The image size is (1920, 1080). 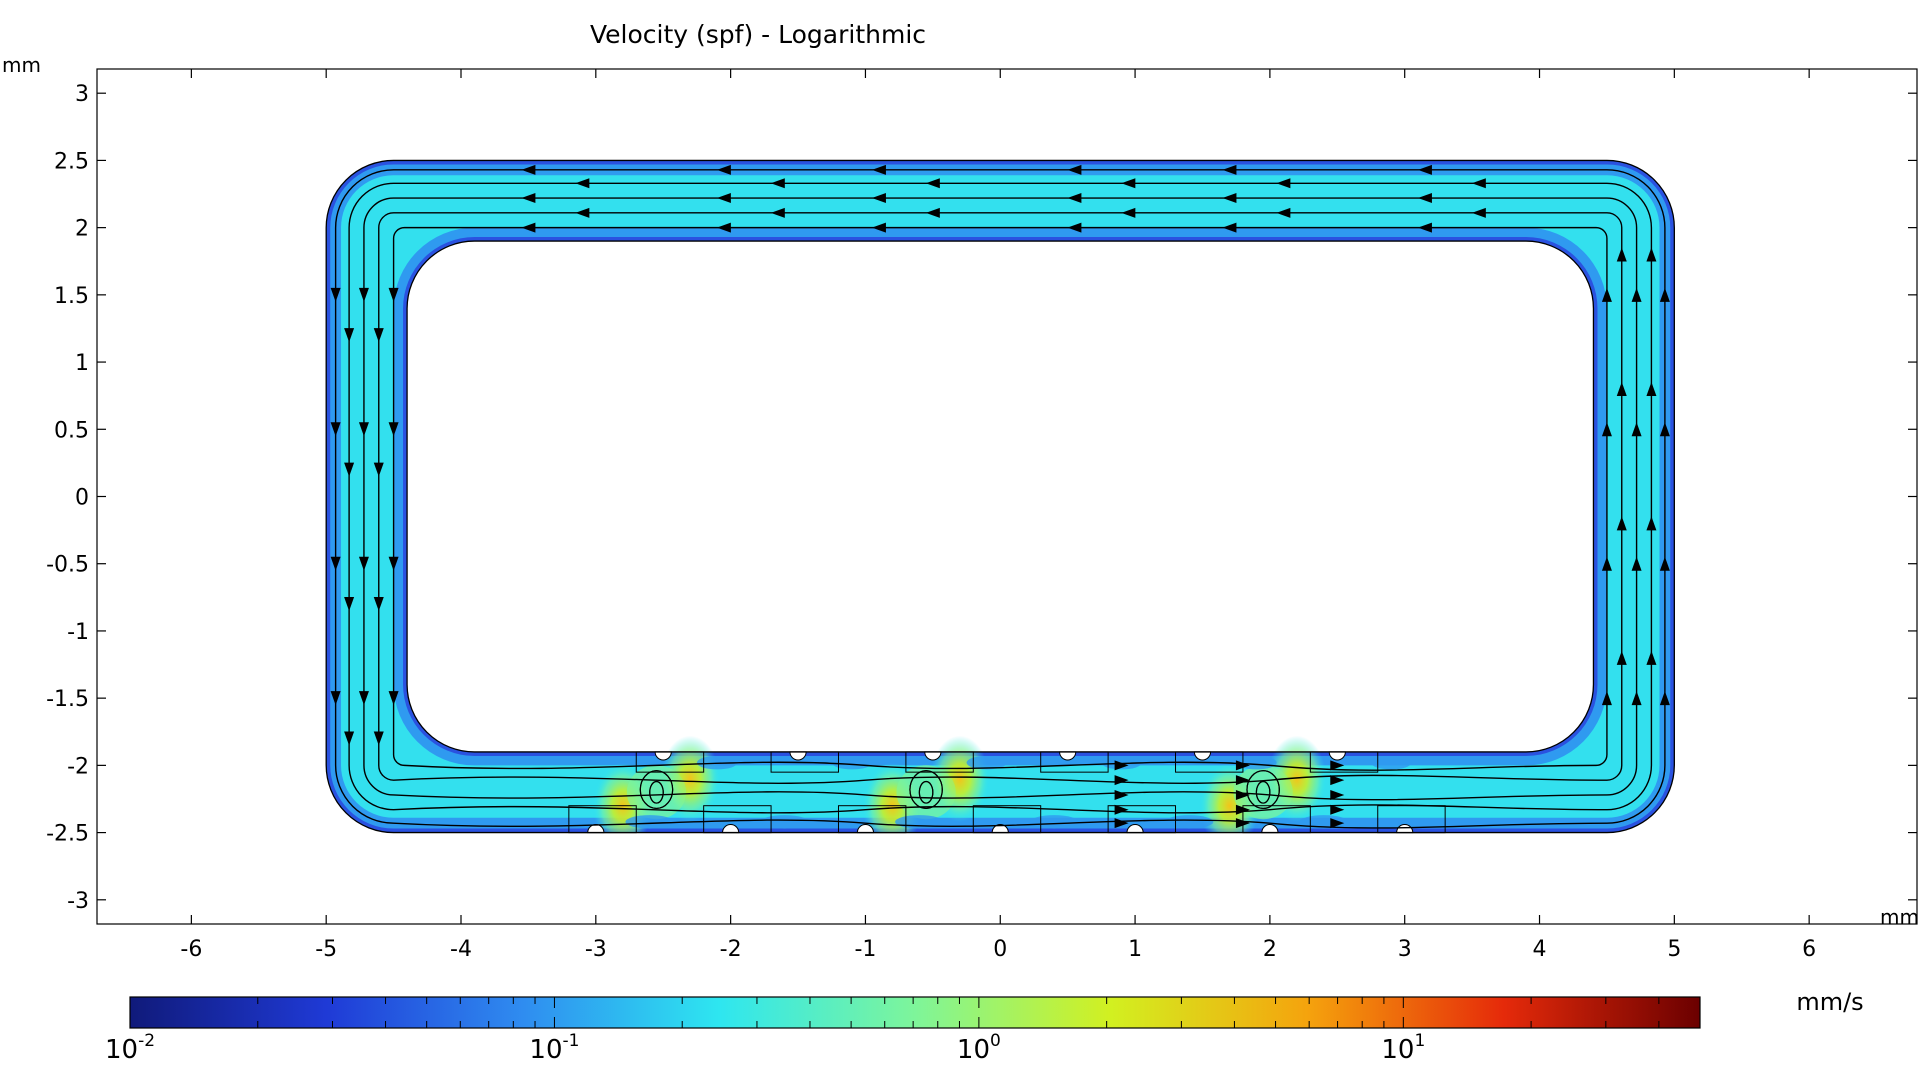 I want to click on y-tick-label: 2.5, so click(x=71, y=161).